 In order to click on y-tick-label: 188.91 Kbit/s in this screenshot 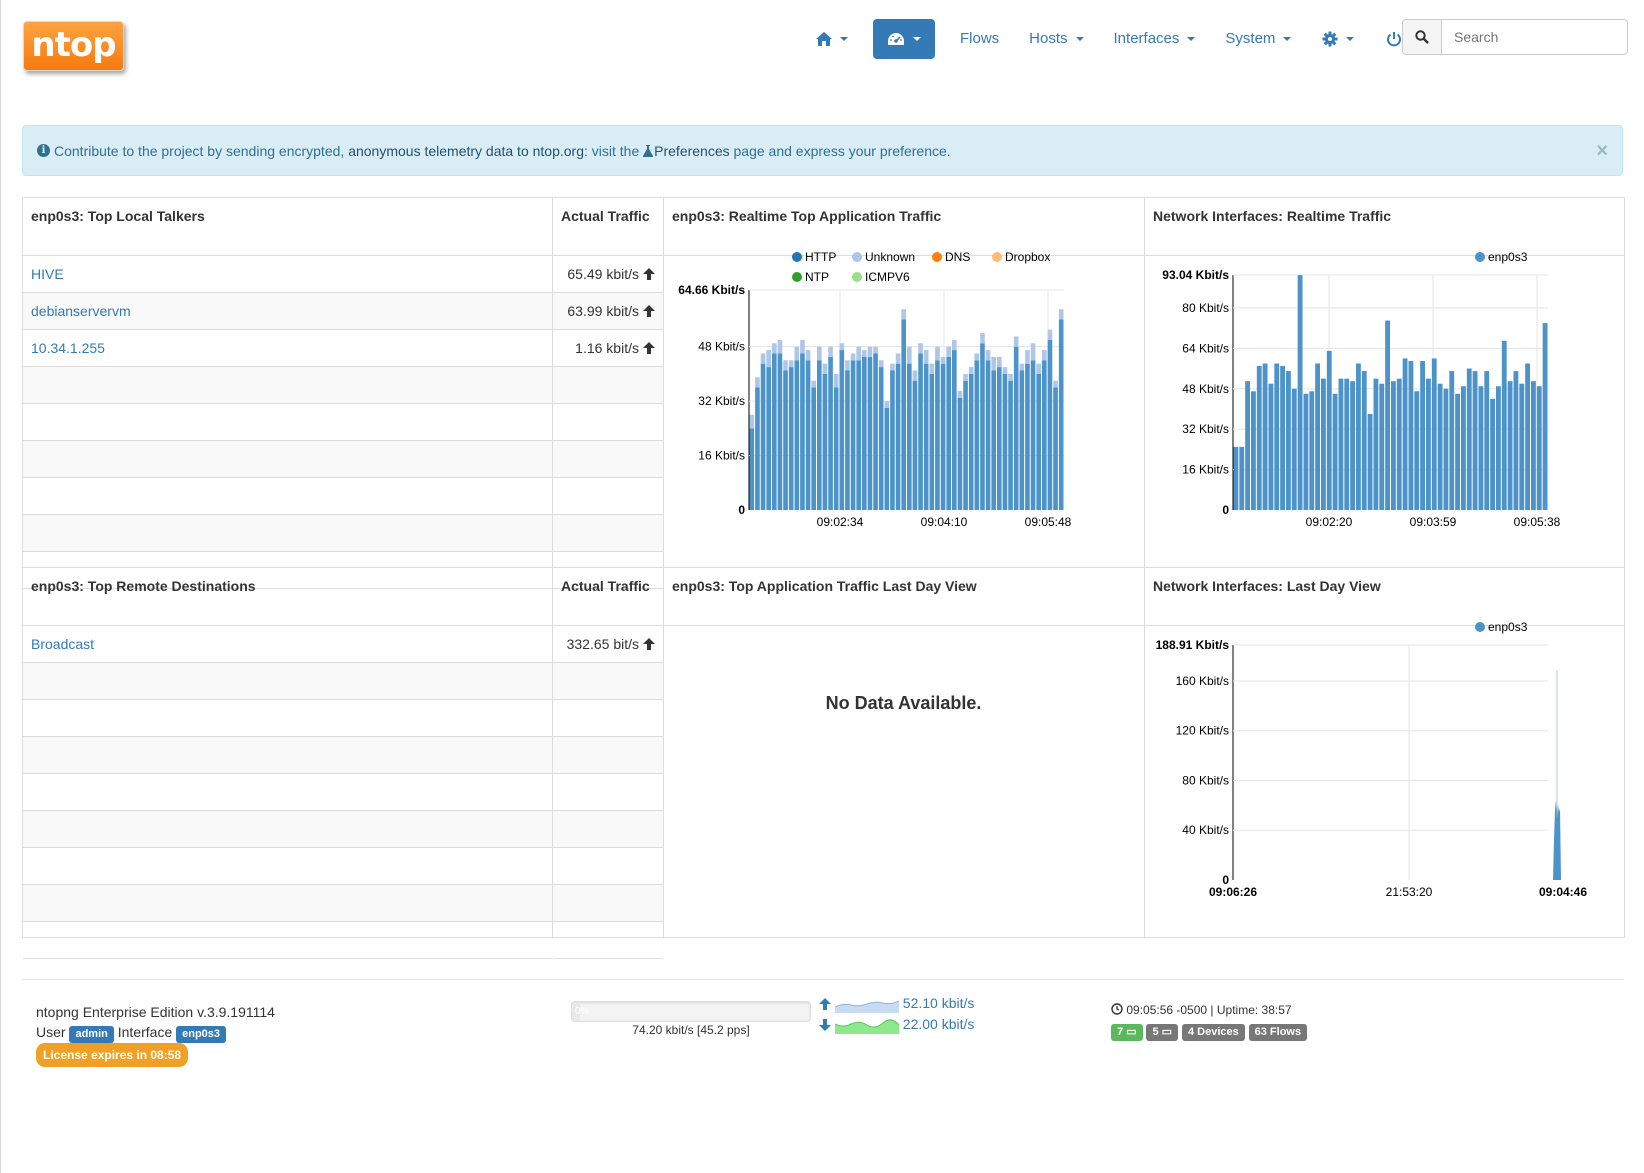, I will do `click(1193, 645)`.